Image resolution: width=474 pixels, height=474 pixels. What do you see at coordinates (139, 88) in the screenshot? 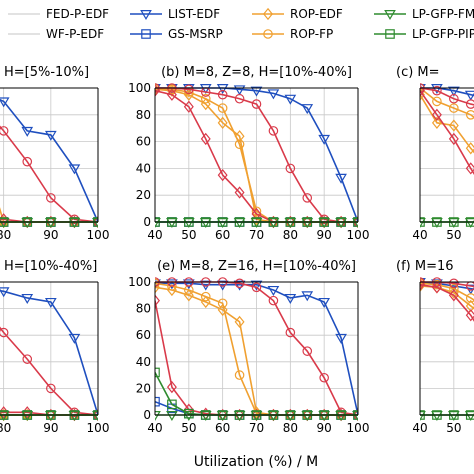
I see `y-tick-label: 100` at bounding box center [139, 88].